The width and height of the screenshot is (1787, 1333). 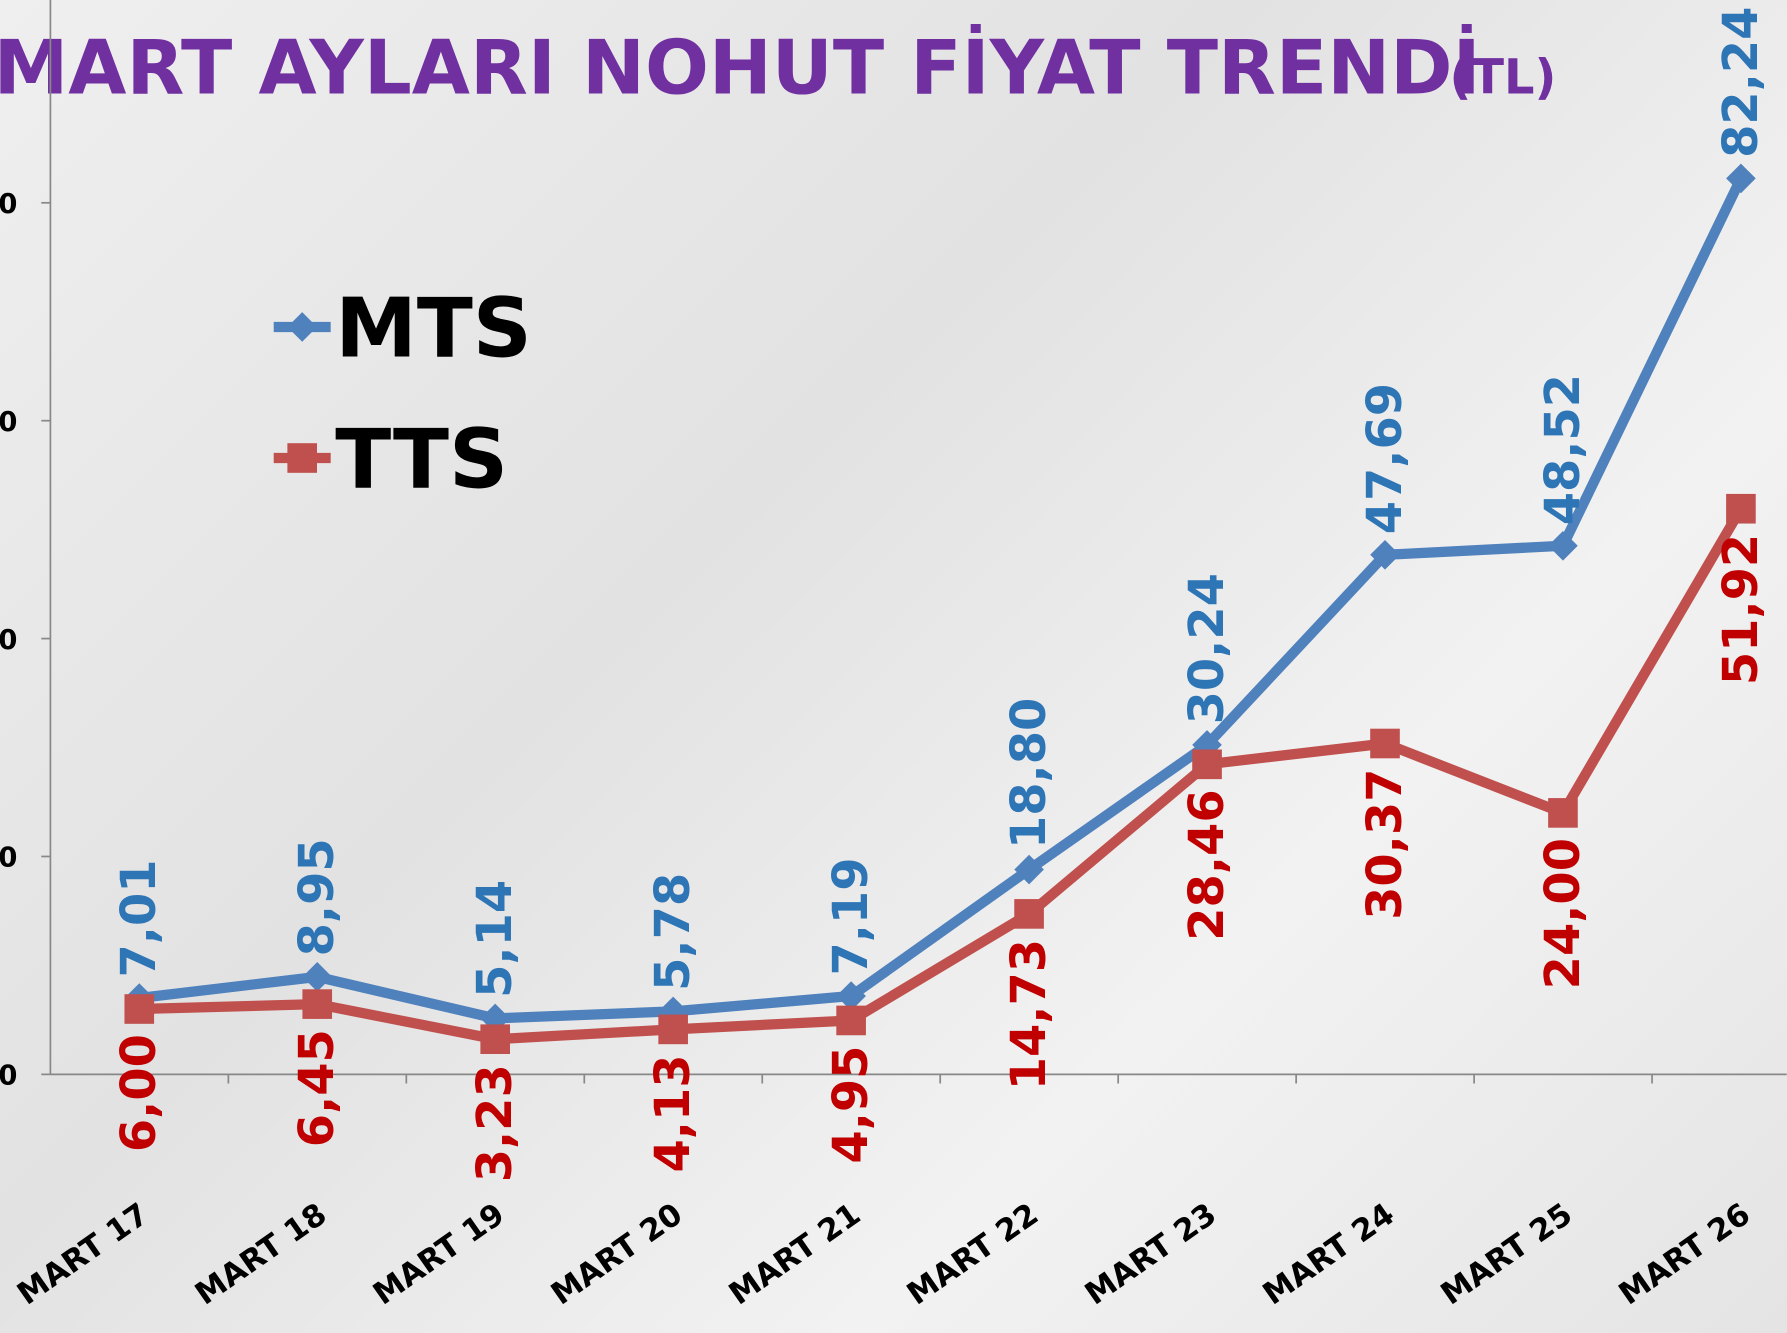 I want to click on data-label: 51,92, so click(x=1741, y=609).